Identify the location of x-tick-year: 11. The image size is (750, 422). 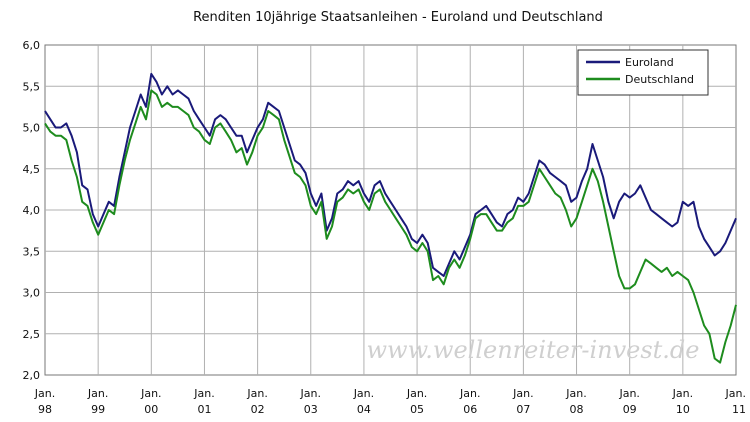
(739, 409).